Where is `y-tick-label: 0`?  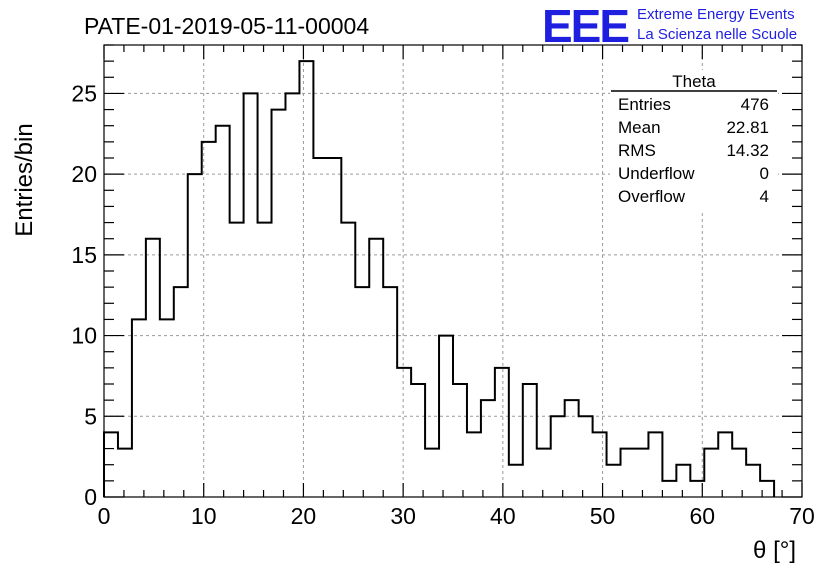
y-tick-label: 0 is located at coordinates (90, 497).